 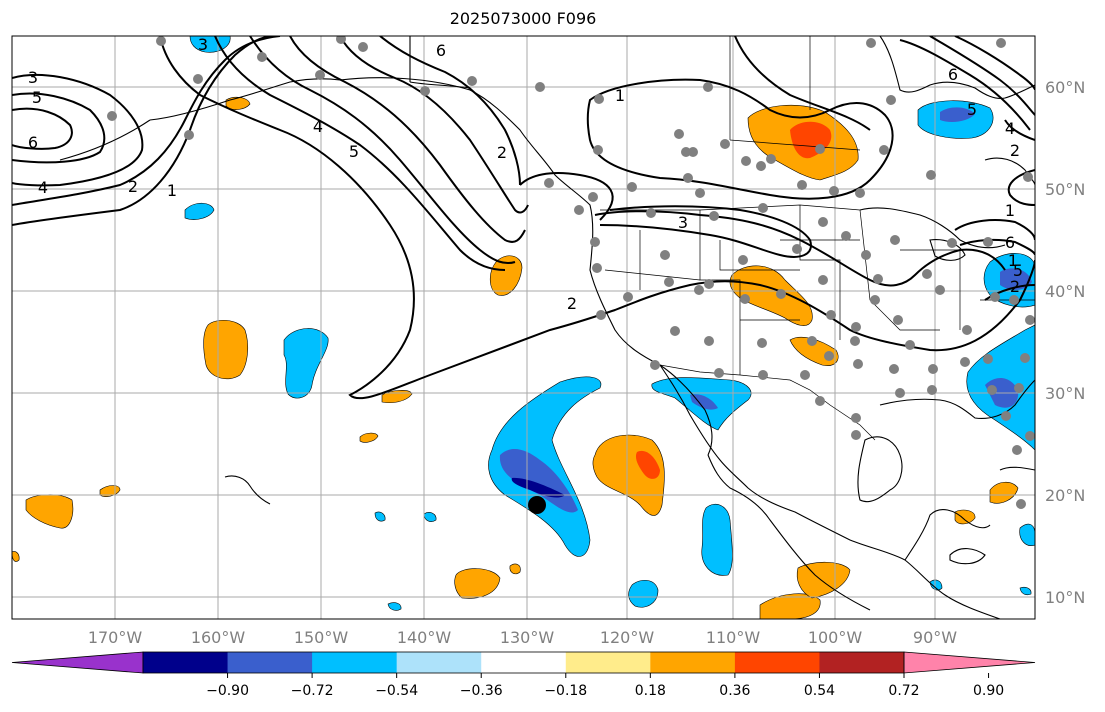 What do you see at coordinates (1065, 597) in the screenshot?
I see `lat-label: 10°N` at bounding box center [1065, 597].